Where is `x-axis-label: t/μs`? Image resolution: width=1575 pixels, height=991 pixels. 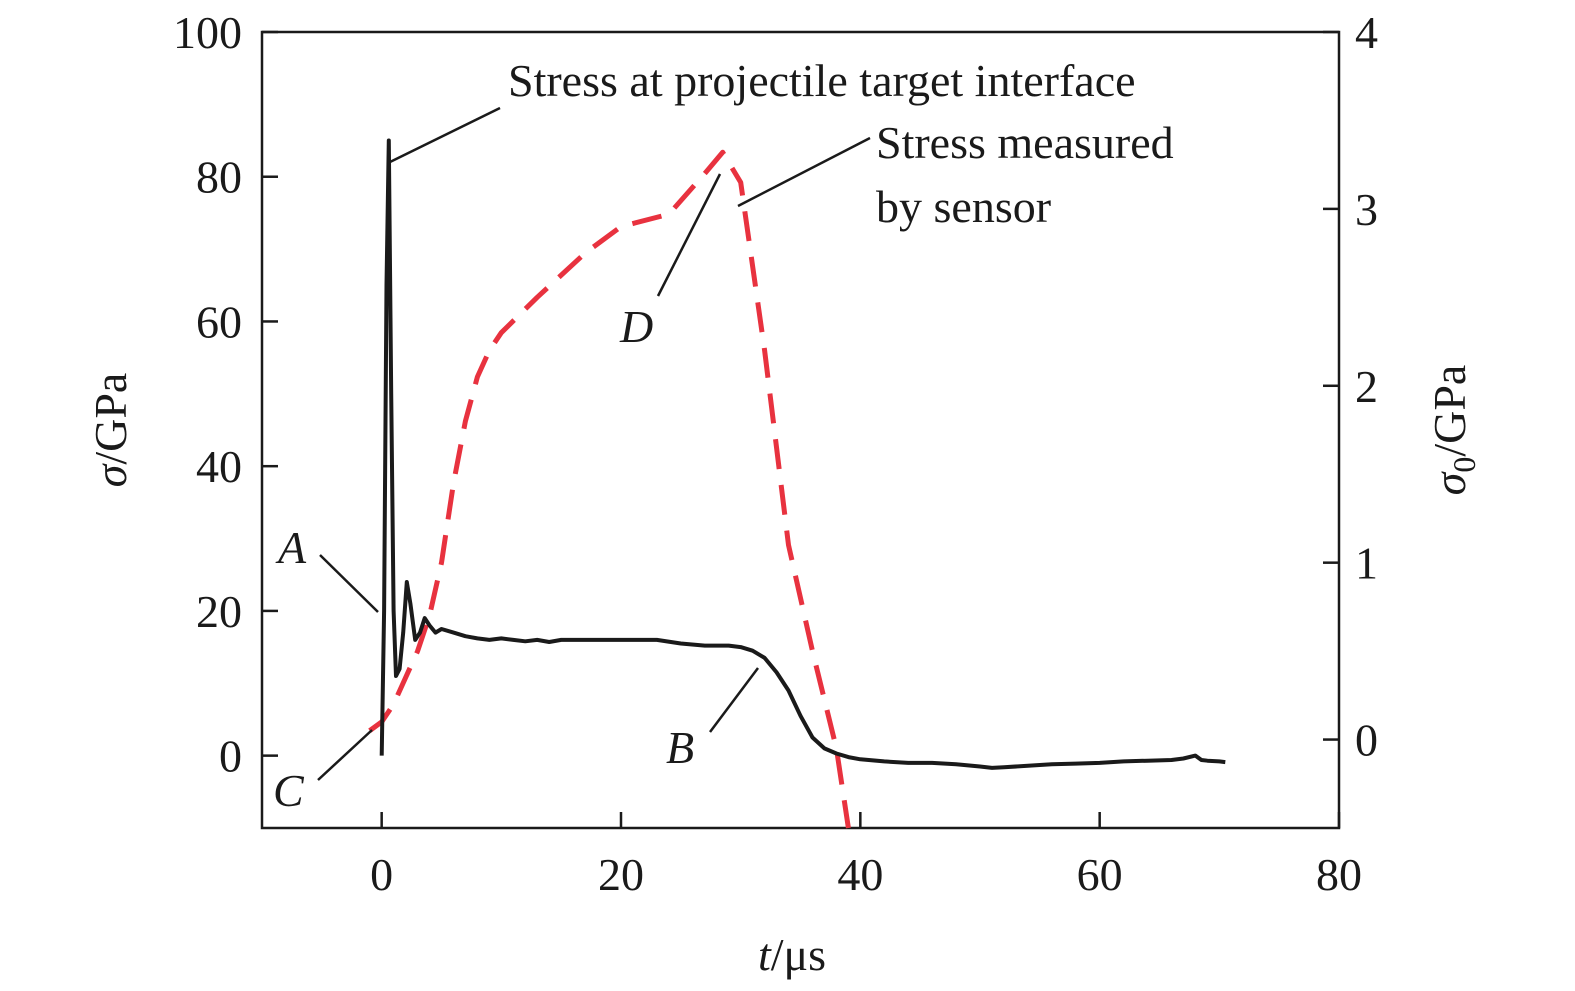
x-axis-label: t/μs is located at coordinates (792, 954).